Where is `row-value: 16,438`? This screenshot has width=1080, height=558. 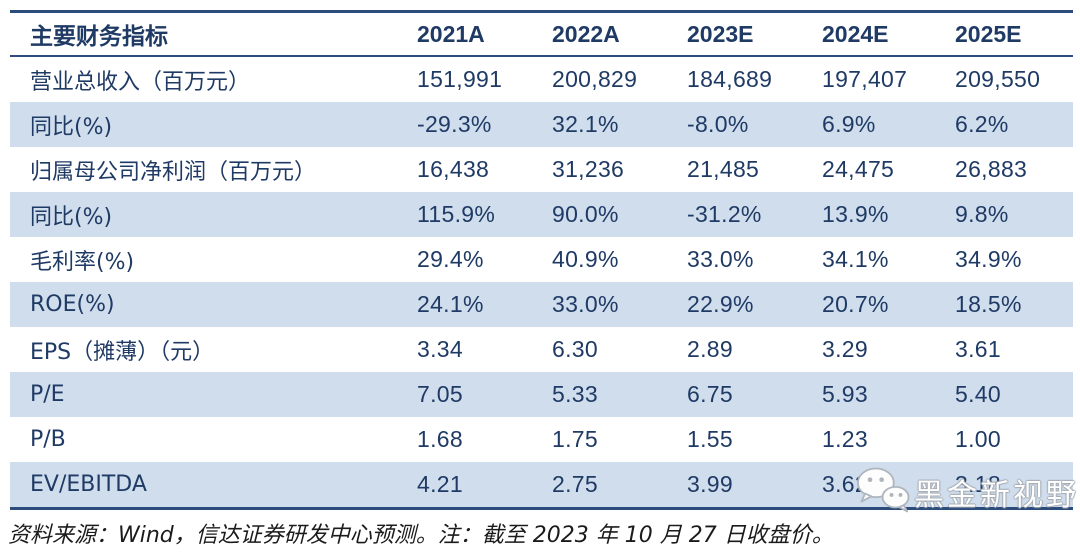
row-value: 16,438 is located at coordinates (453, 169).